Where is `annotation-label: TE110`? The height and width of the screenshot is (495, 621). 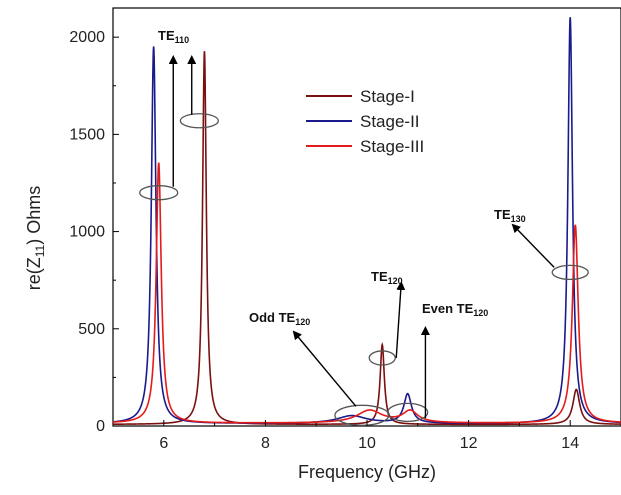 annotation-label: TE110 is located at coordinates (173, 36).